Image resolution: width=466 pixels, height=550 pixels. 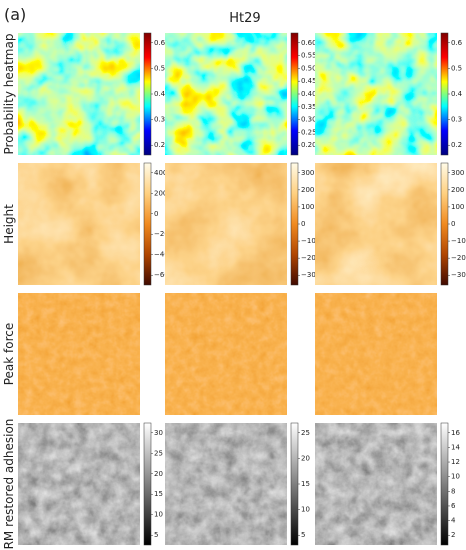 I want to click on colorbar-tick-label: 16, so click(x=455, y=433).